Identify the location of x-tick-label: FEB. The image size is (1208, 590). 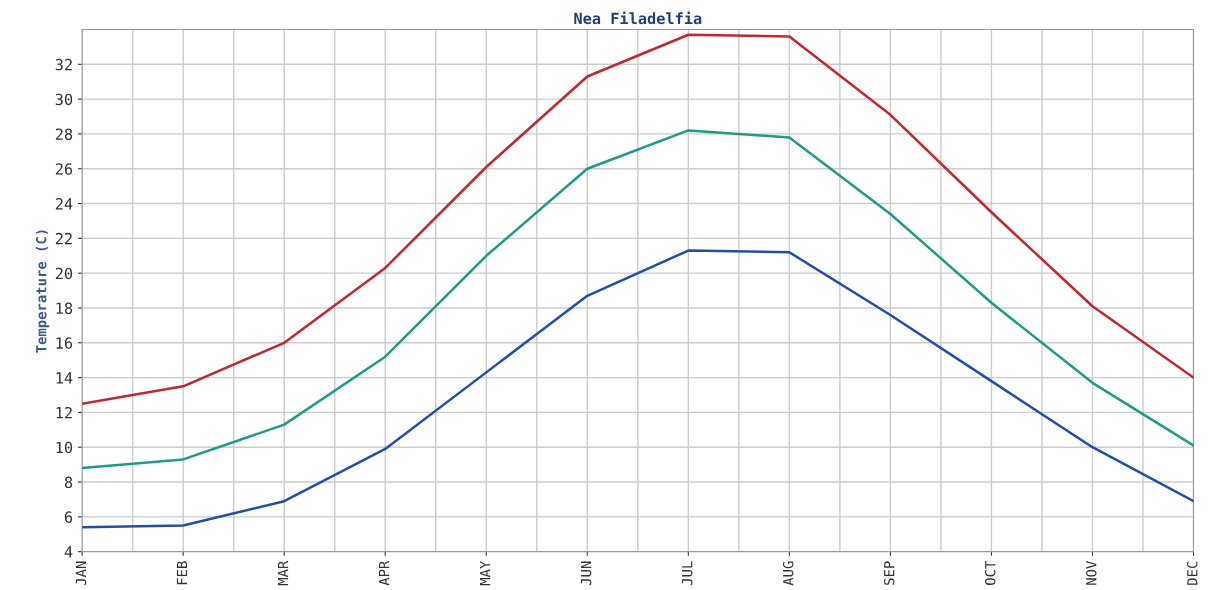
(182, 573).